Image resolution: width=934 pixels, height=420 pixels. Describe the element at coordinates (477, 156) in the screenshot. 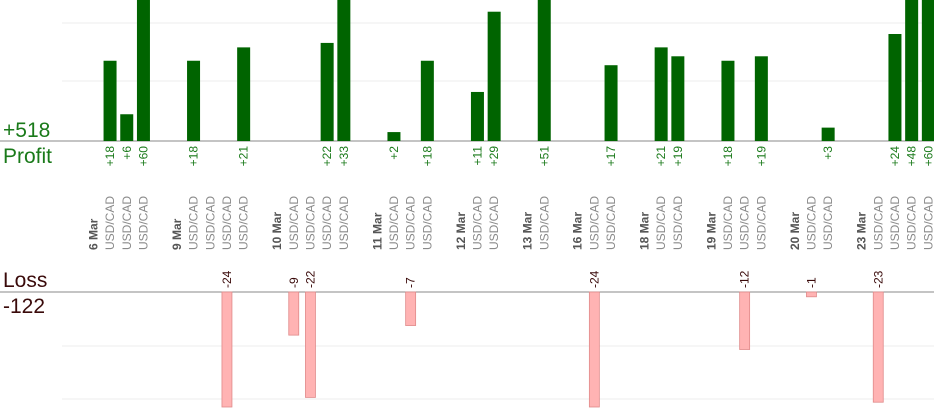

I see `profit-value-label: +11` at that location.